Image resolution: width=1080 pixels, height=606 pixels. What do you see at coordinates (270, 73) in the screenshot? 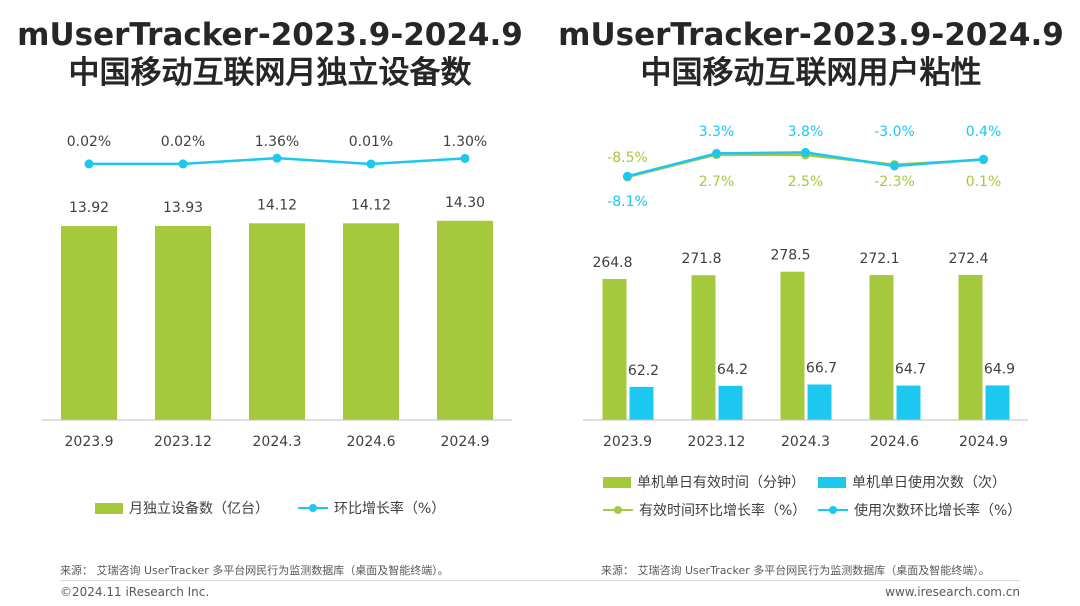
I see `left-title-line2: 中国移动互联网月独立设备数` at bounding box center [270, 73].